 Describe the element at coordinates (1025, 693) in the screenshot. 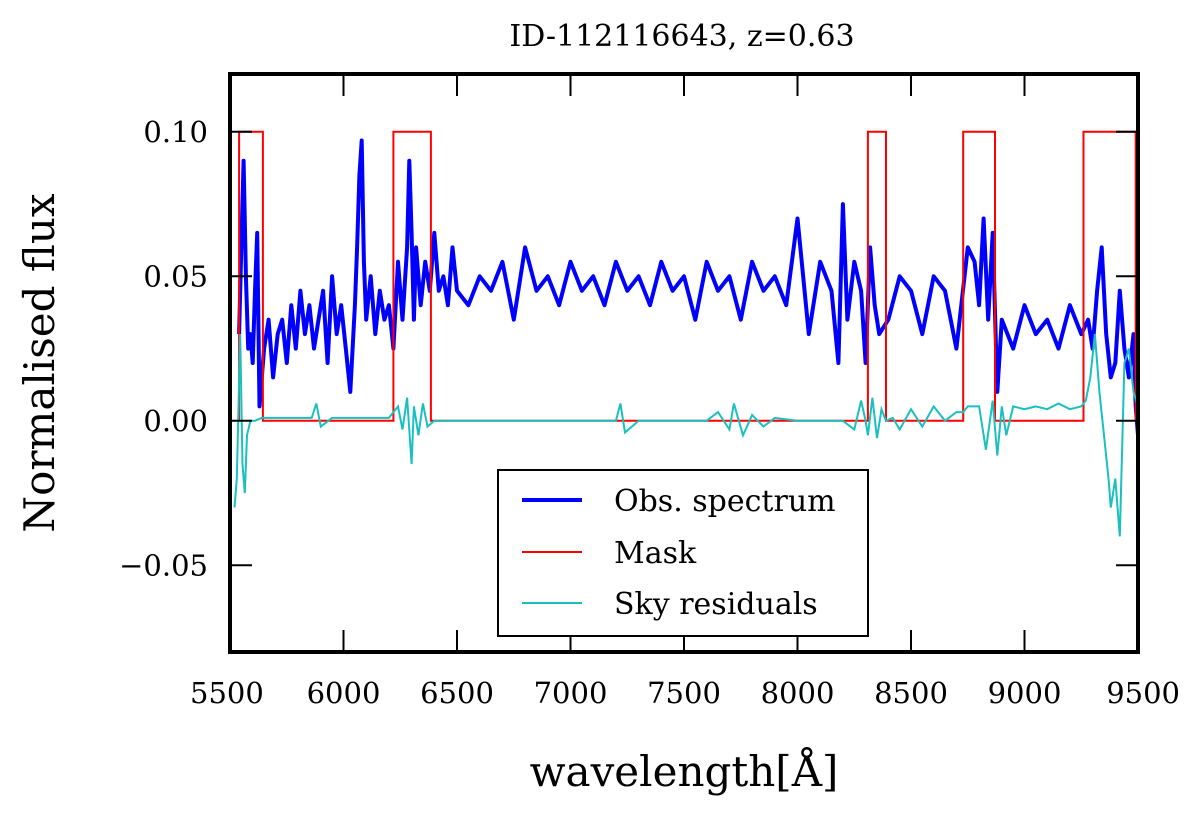

I see `x-tick-label: 9000` at that location.